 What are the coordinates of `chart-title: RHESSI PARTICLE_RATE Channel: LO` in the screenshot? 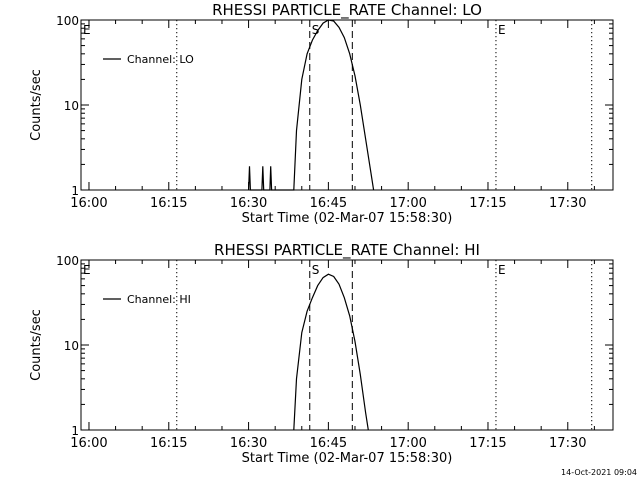 It's located at (347, 10).